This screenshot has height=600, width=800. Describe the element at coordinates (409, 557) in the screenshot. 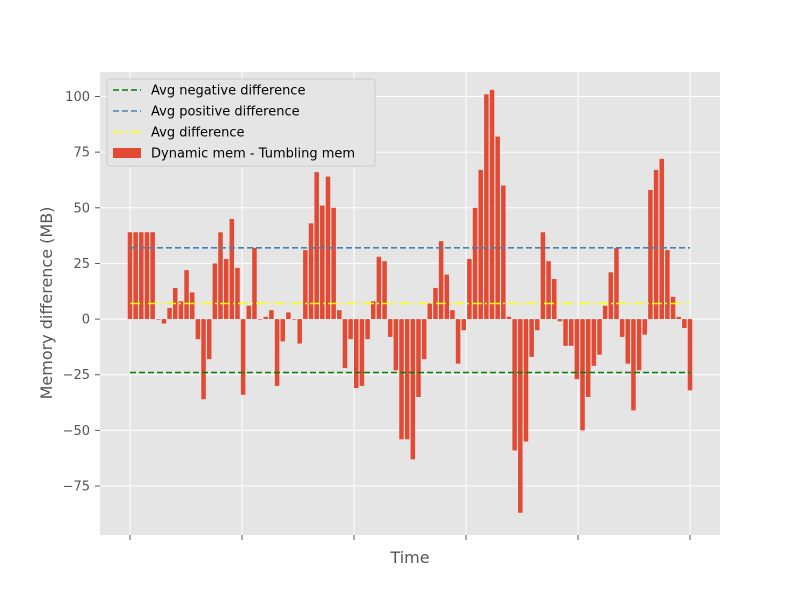

I see `x-axis-title: Time` at that location.